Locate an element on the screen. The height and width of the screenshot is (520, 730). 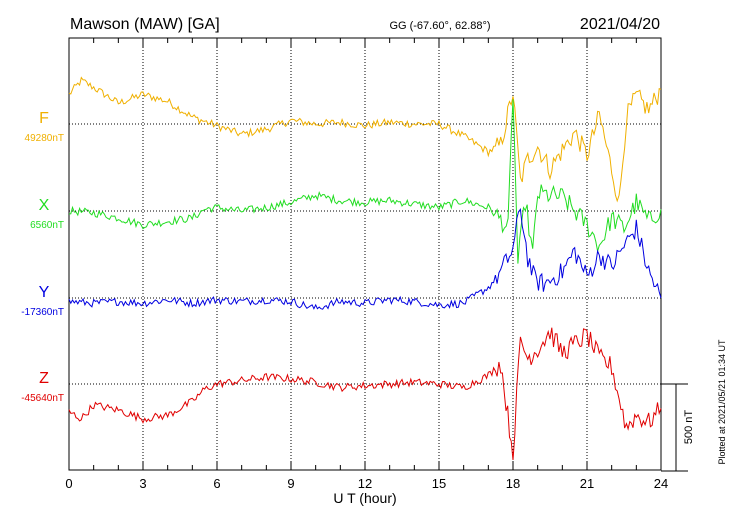
x-tick-label-15: 15 is located at coordinates (439, 483).